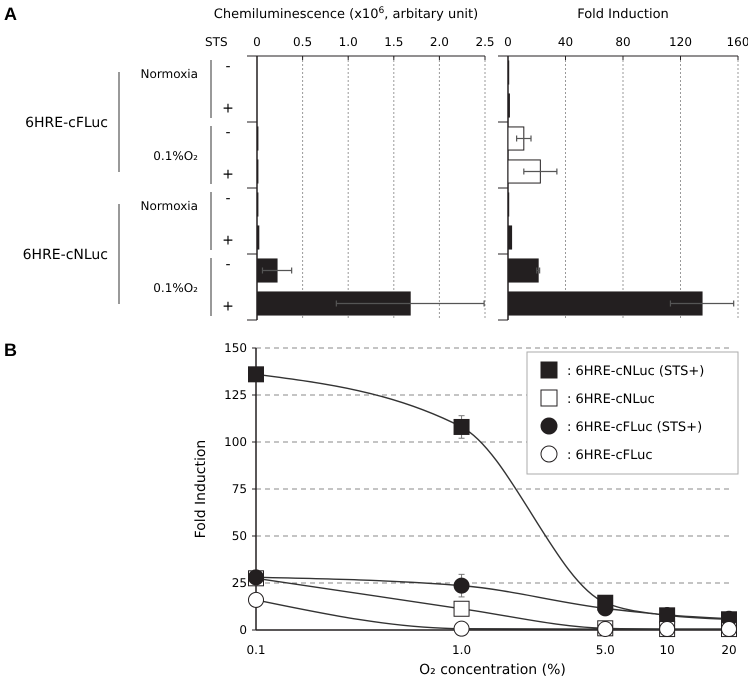  Describe the element at coordinates (729, 650) in the screenshot. I see `x-tick-label: 20` at that location.